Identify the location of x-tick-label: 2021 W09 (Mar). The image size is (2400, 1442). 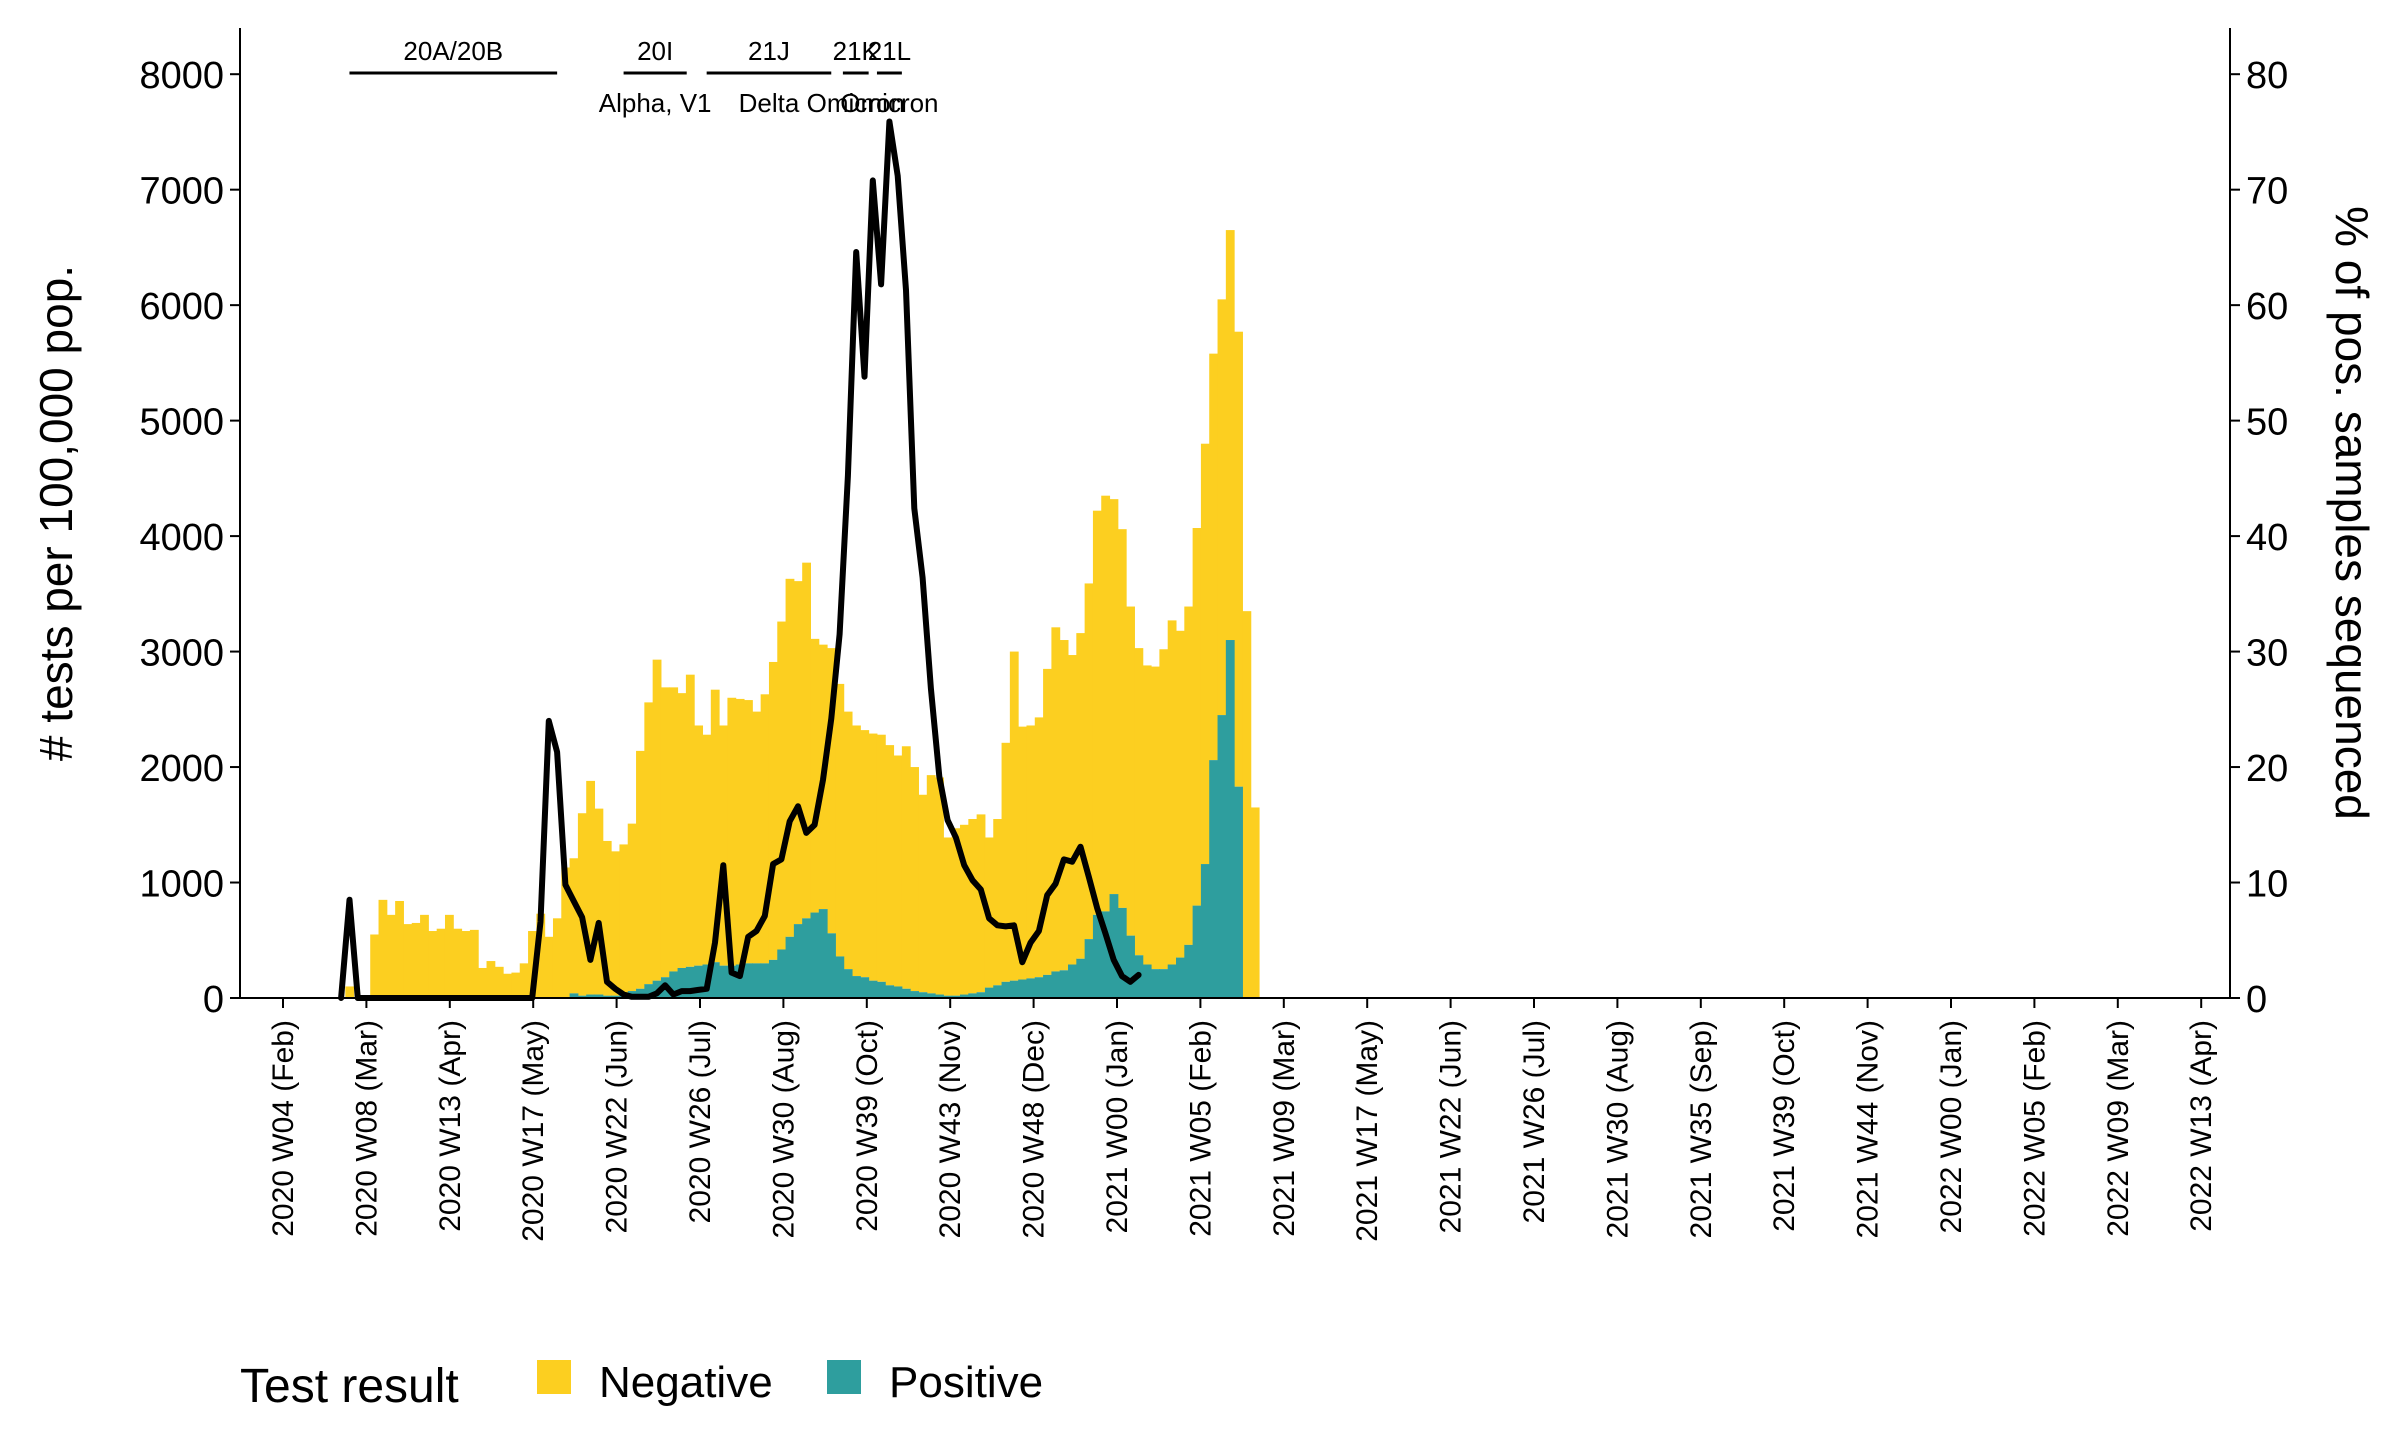
(1284, 1128).